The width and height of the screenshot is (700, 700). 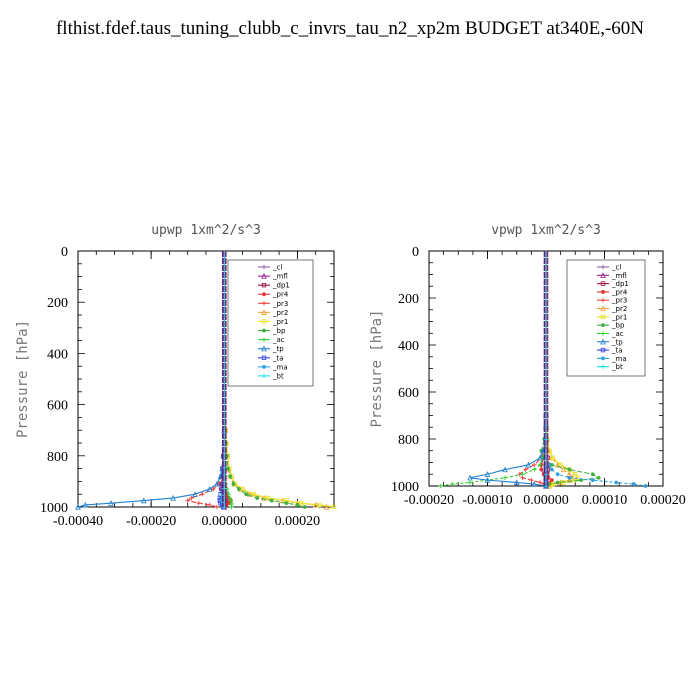 I want to click on y-tick-label: 400, so click(x=57, y=354).